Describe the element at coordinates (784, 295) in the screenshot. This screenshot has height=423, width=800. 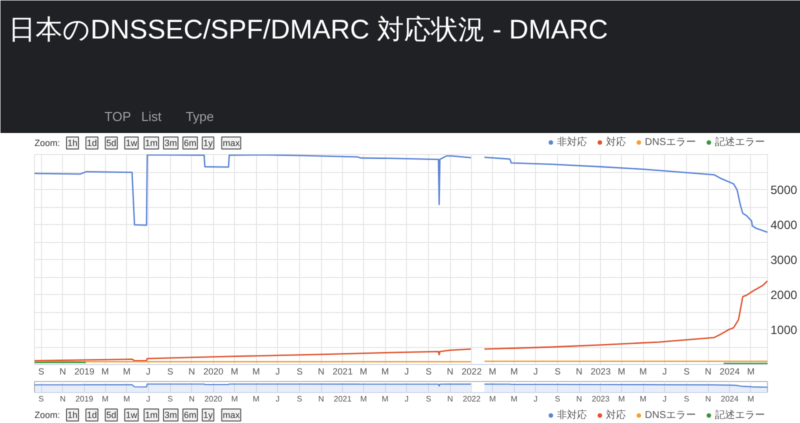
I see `y-tick-label: 2000` at that location.